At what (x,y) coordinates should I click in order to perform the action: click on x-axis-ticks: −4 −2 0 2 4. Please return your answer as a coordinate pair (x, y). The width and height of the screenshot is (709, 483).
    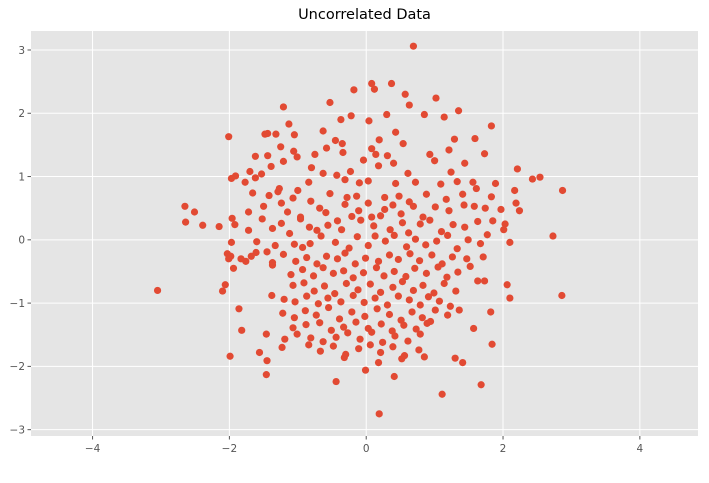
    Looking at the image, I should click on (364, 445).